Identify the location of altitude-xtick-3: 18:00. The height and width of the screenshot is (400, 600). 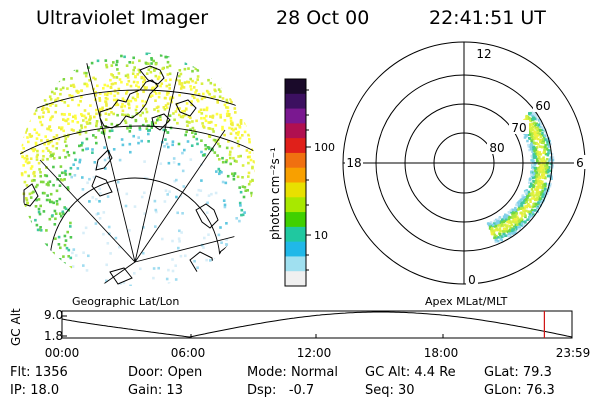
(441, 353).